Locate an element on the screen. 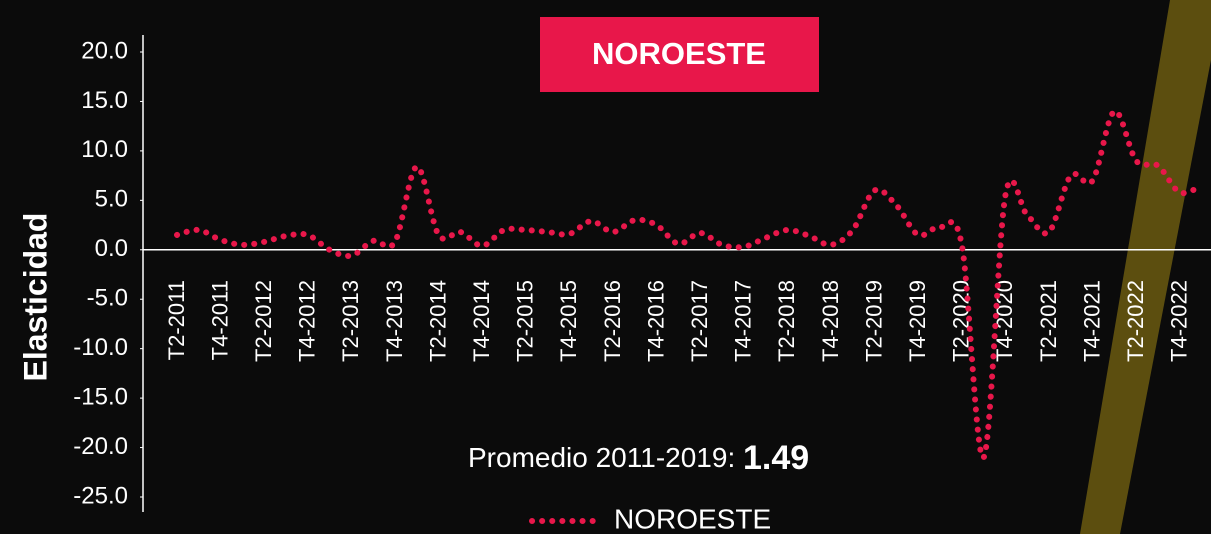 The width and height of the screenshot is (1211, 534). x-tick-label: T2-2019 is located at coordinates (873, 321).